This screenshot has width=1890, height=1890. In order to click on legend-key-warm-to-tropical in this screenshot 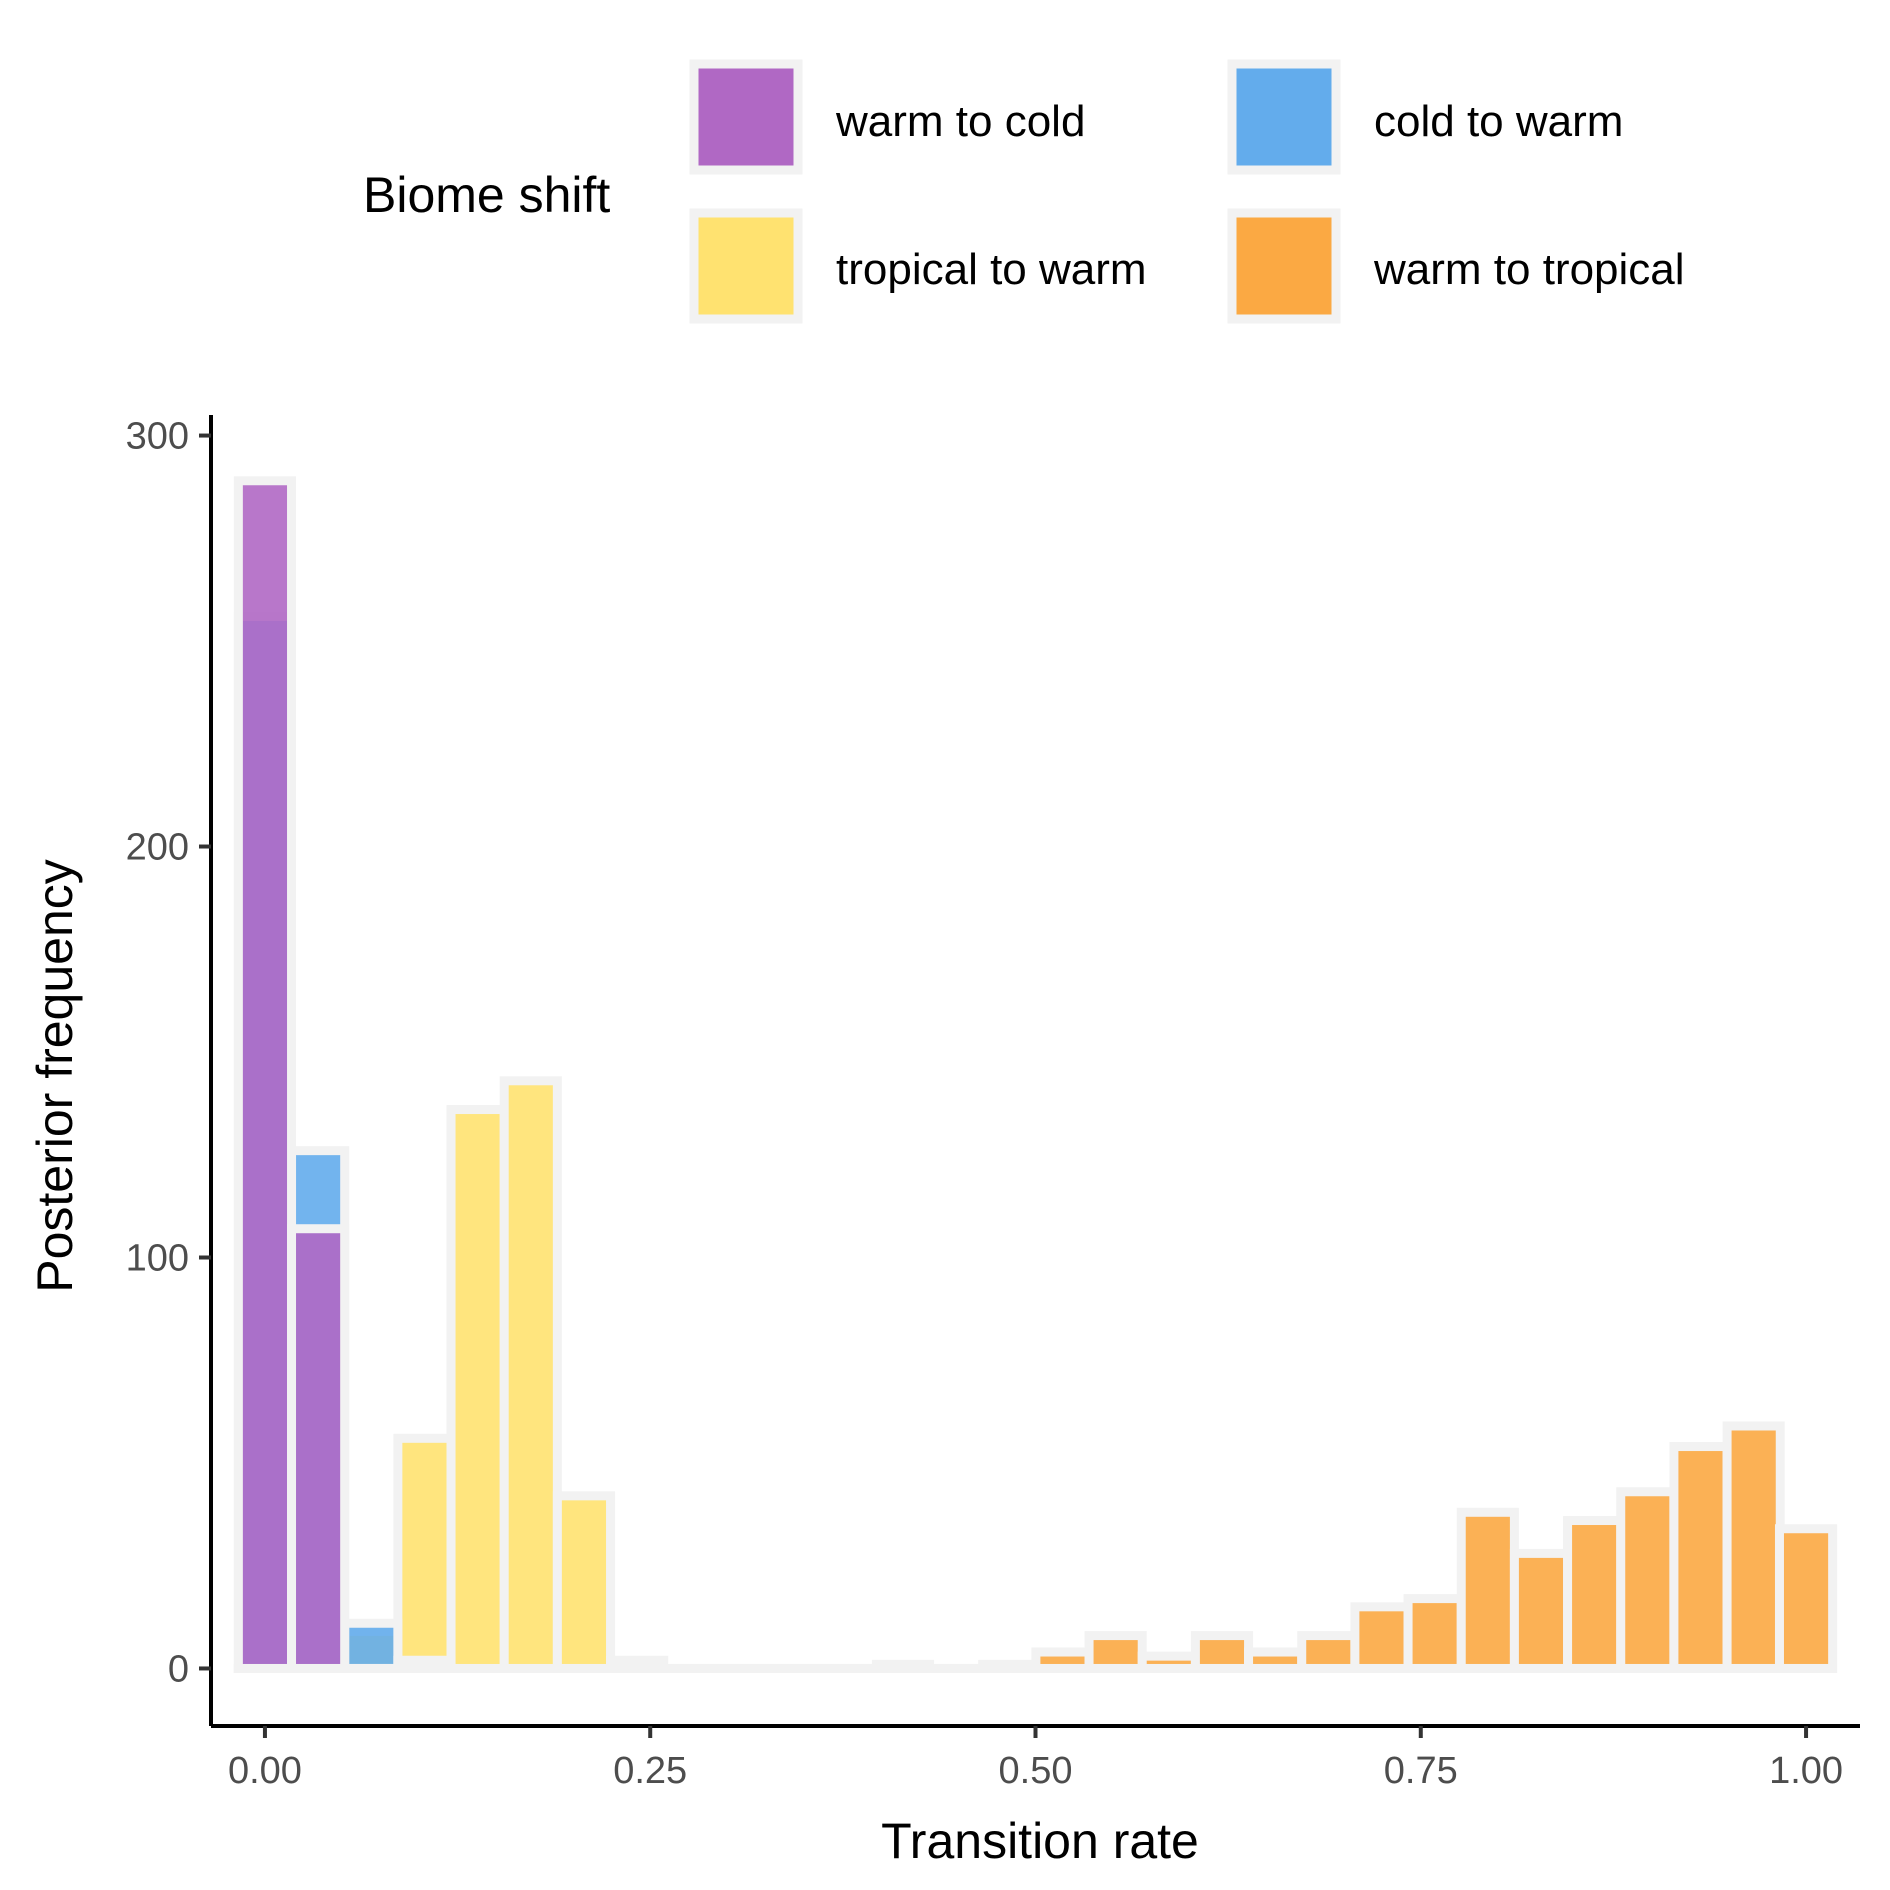, I will do `click(1284, 266)`.